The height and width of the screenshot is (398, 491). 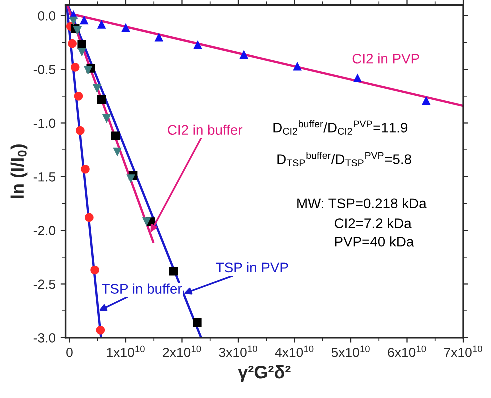 I want to click on annotation: CI2 in PVP, so click(x=386, y=59).